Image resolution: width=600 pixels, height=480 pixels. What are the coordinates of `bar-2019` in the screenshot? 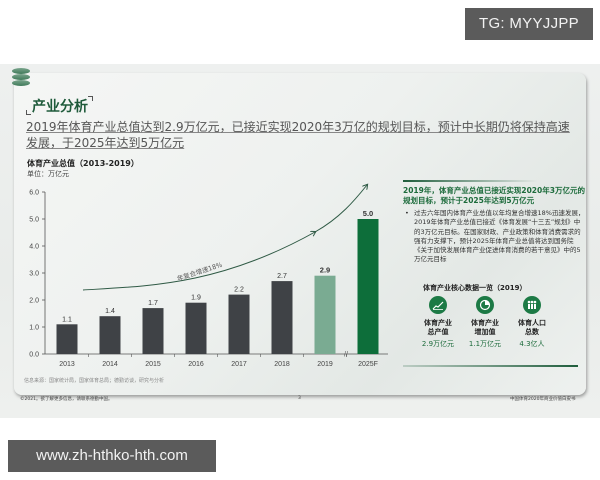 It's located at (325, 314).